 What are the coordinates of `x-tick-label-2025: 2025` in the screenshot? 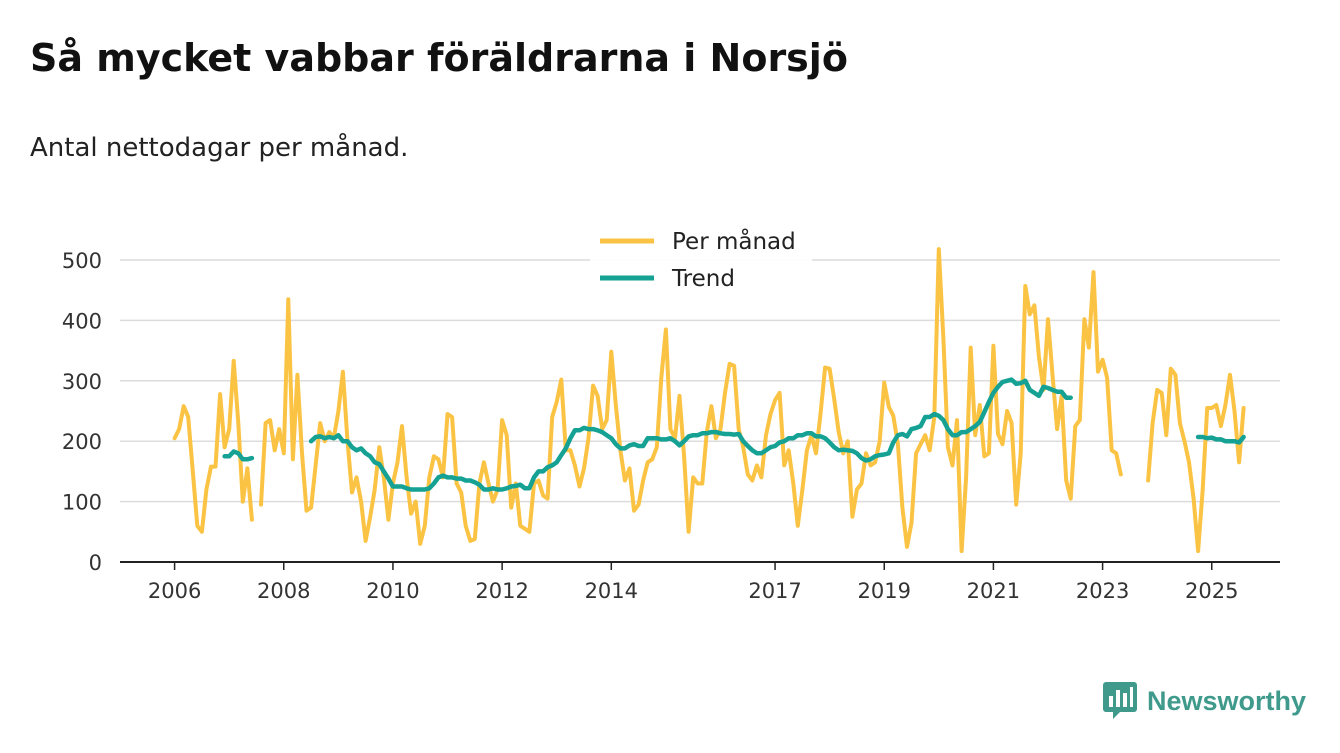 It's located at (1211, 591).